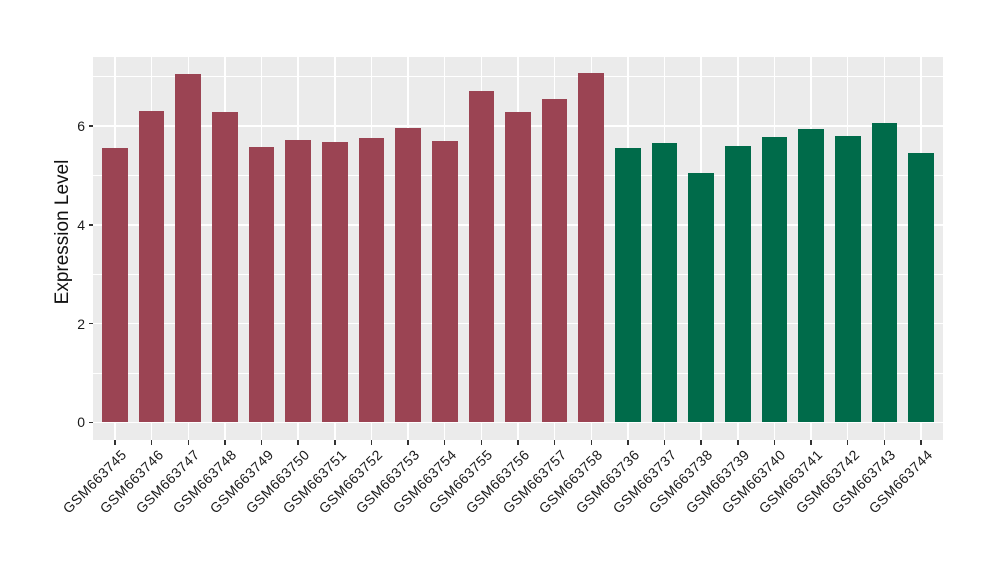  Describe the element at coordinates (921, 287) in the screenshot. I see `bar-GSM663744` at that location.